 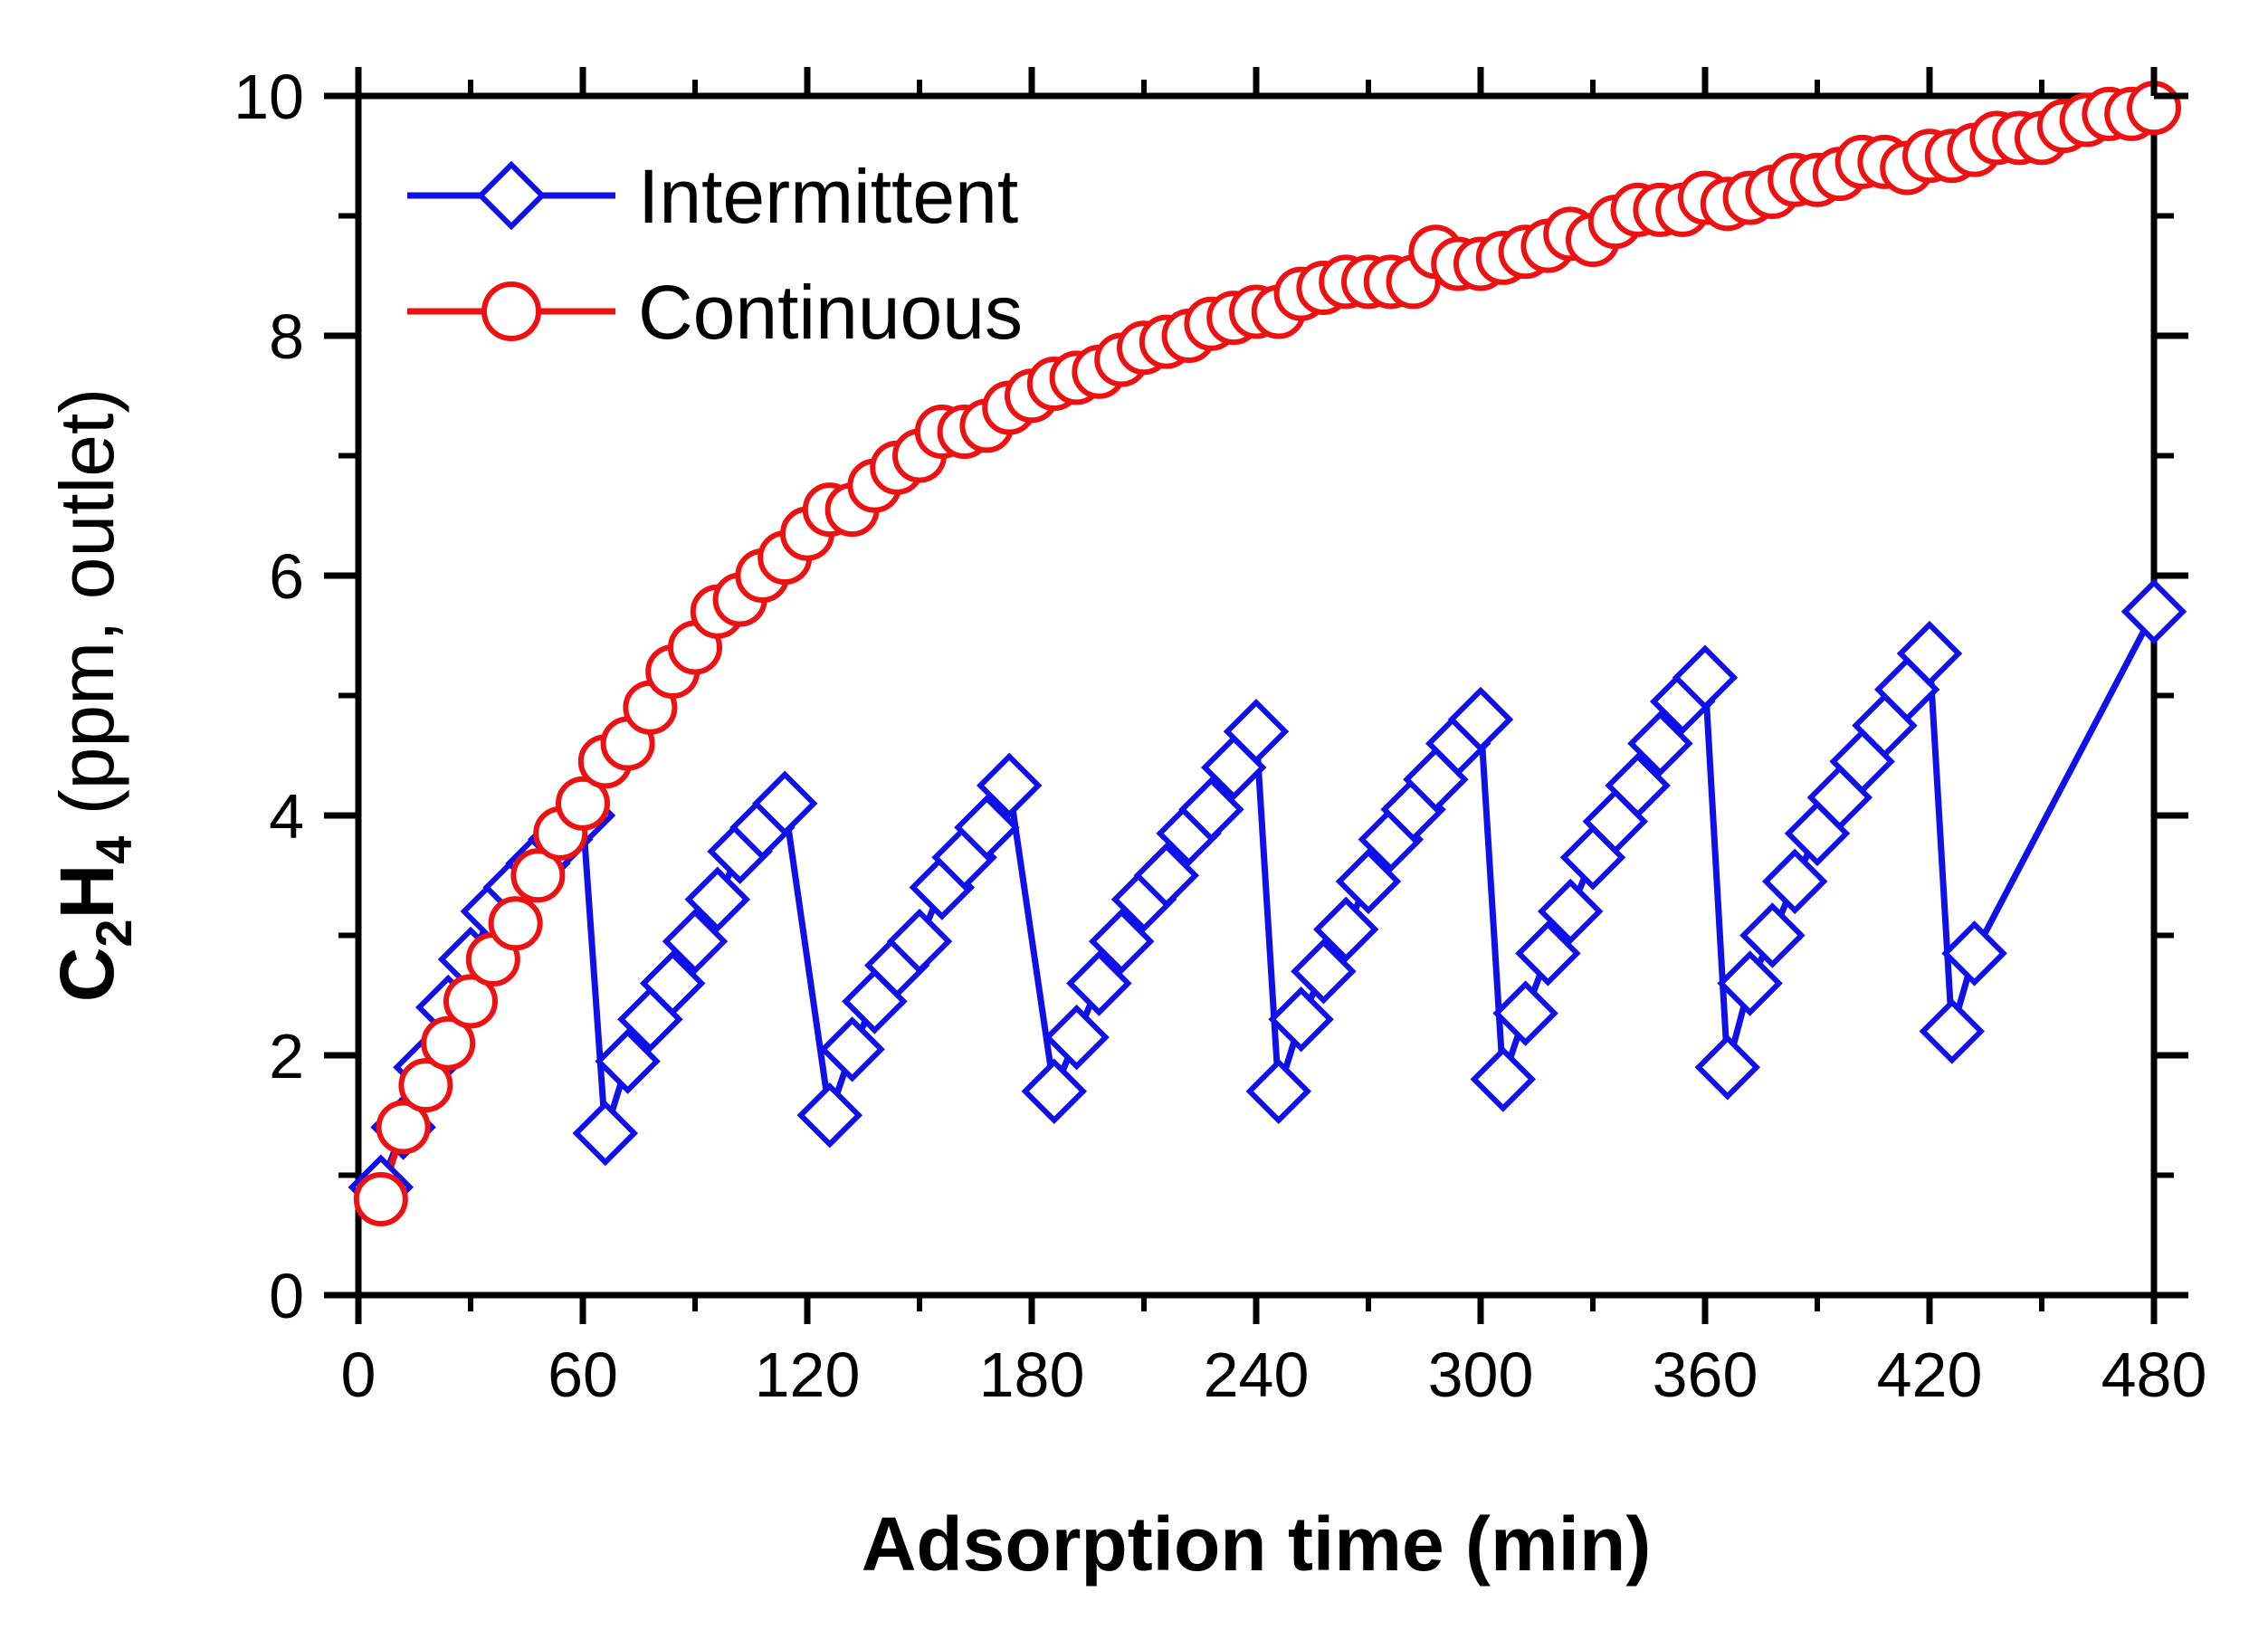 I want to click on y-axis-title-sub2: 4, so click(x=113, y=850).